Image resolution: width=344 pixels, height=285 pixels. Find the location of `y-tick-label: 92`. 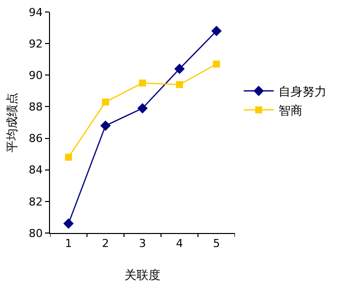

y-tick-label: 92 is located at coordinates (35, 43).